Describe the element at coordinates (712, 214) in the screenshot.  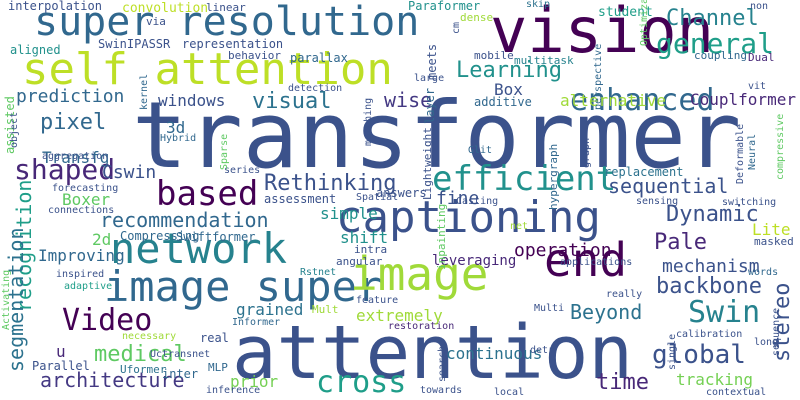
I see `word: Dynamic` at that location.